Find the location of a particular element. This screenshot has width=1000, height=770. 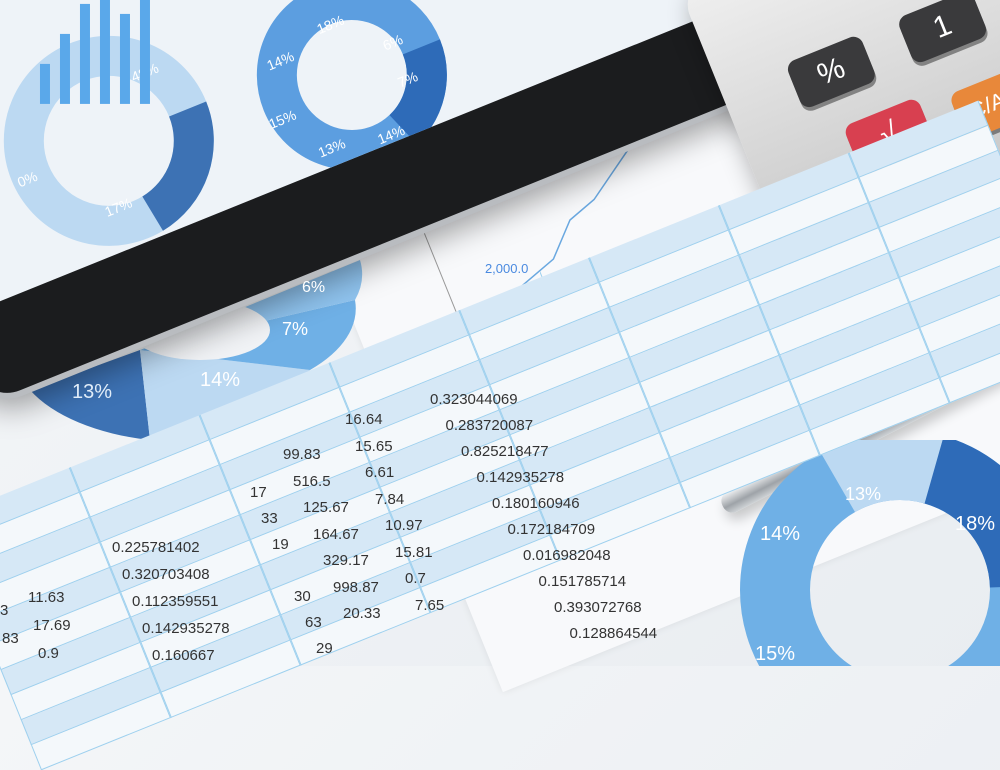

table-cell: 10.97 is located at coordinates (404, 525).